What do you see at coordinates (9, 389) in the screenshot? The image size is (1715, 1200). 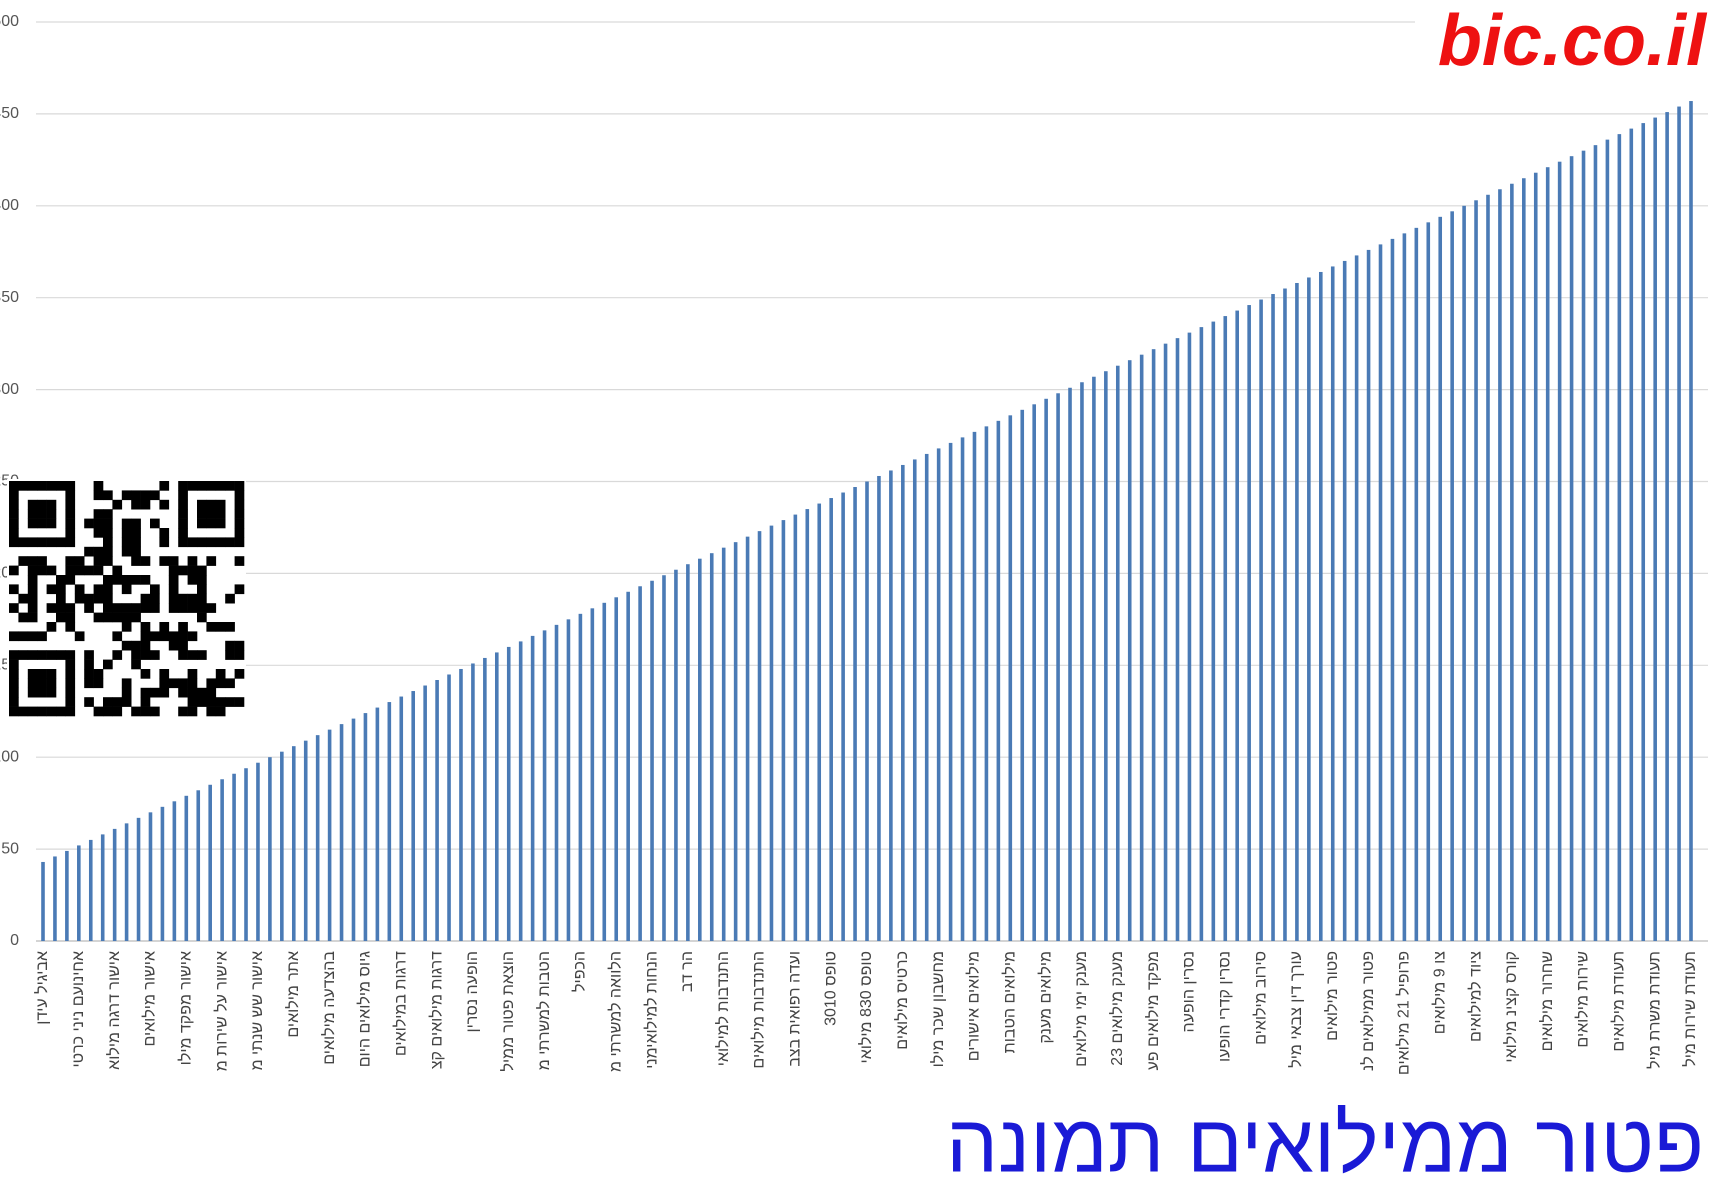 I see `y-tick-label: 300` at bounding box center [9, 389].